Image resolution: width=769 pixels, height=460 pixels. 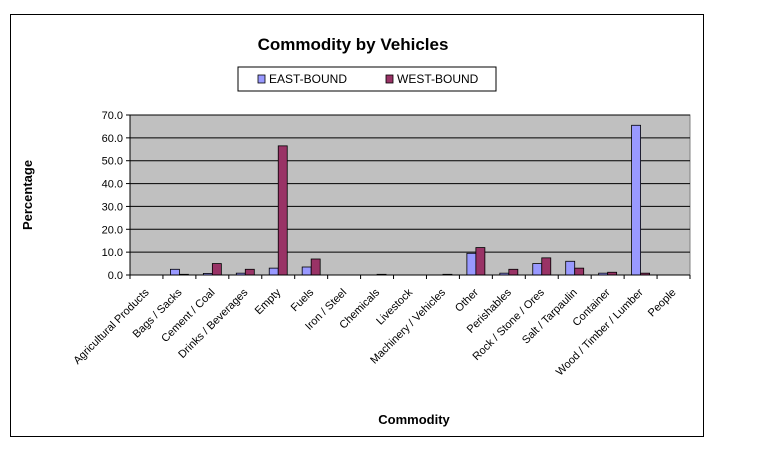 What do you see at coordinates (662, 303) in the screenshot?
I see `x-tick-label: People` at bounding box center [662, 303].